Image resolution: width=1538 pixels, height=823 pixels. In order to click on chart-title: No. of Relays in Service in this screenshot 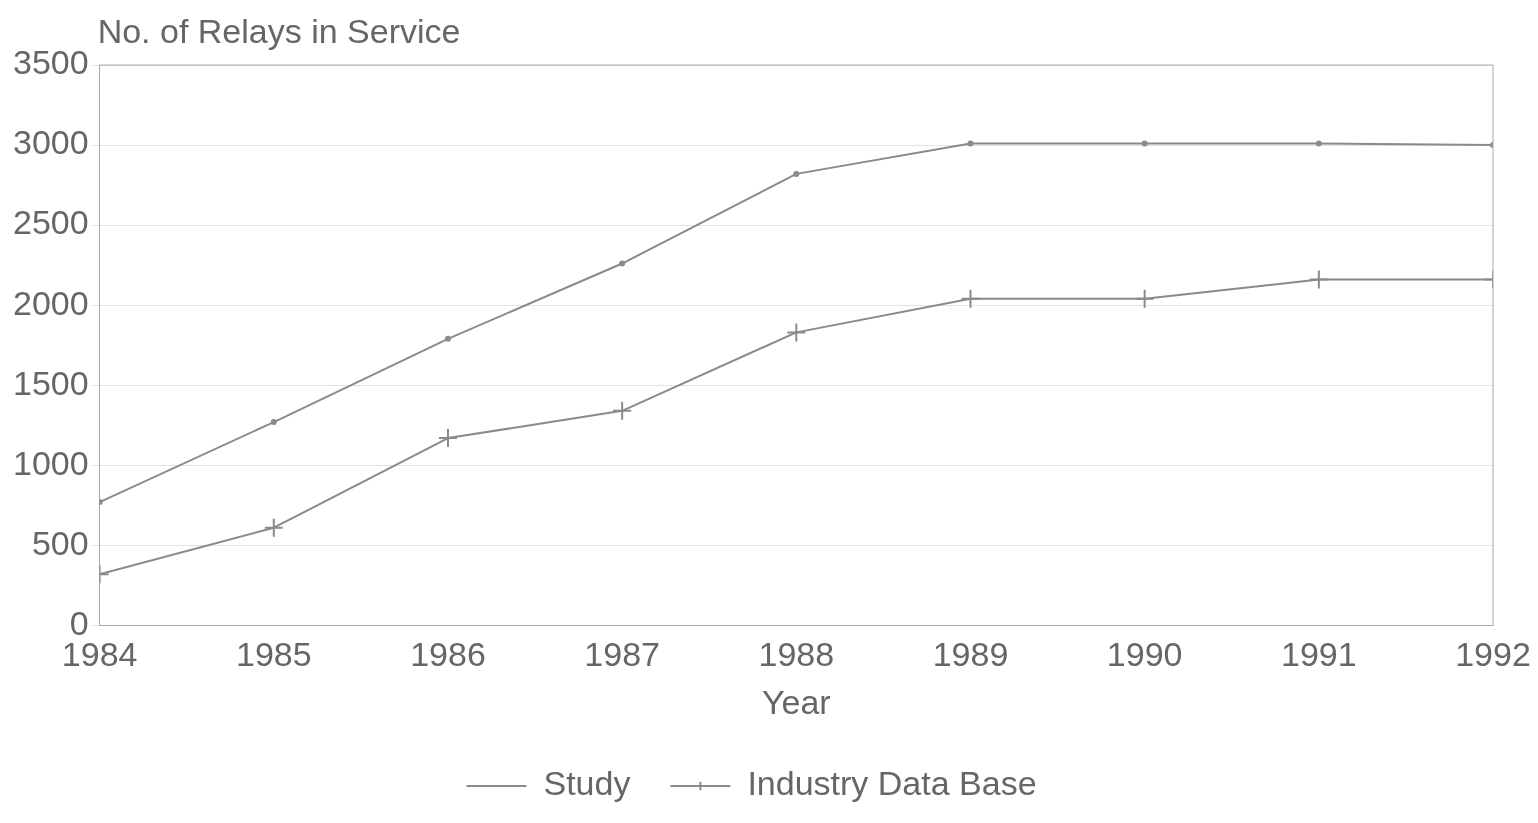, I will do `click(279, 31)`.